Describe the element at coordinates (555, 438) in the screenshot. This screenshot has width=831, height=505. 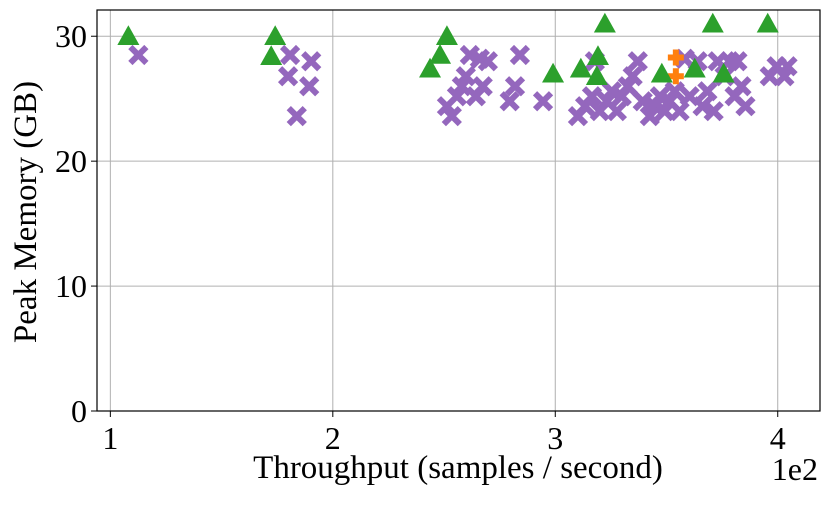
I see `x-tick-label: 3` at that location.